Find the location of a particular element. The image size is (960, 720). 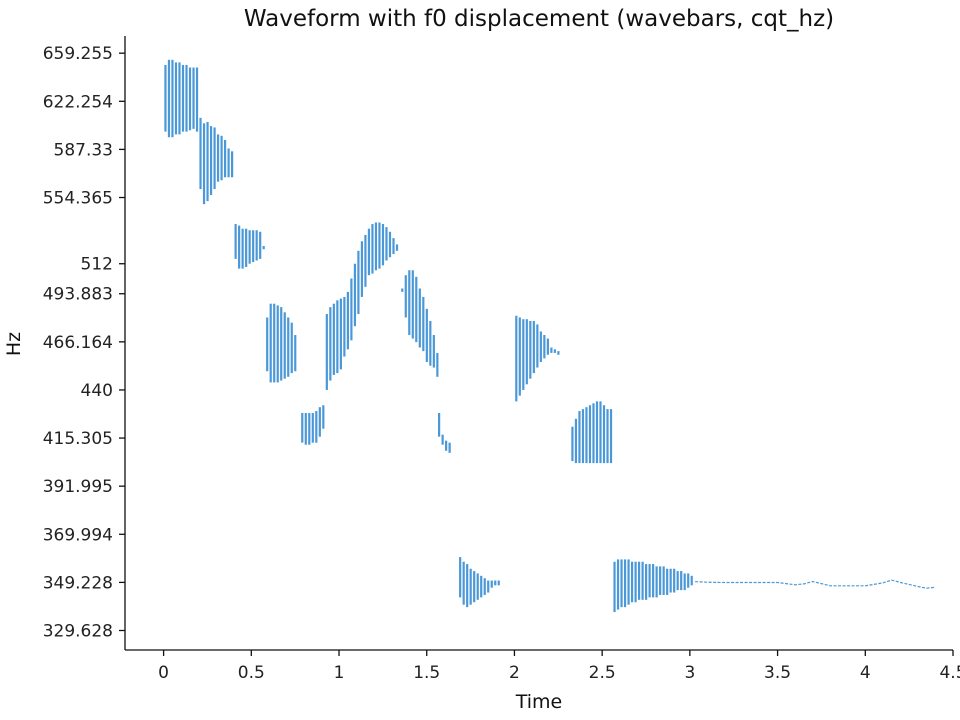

x-tick-label: 4.5 is located at coordinates (949, 673).